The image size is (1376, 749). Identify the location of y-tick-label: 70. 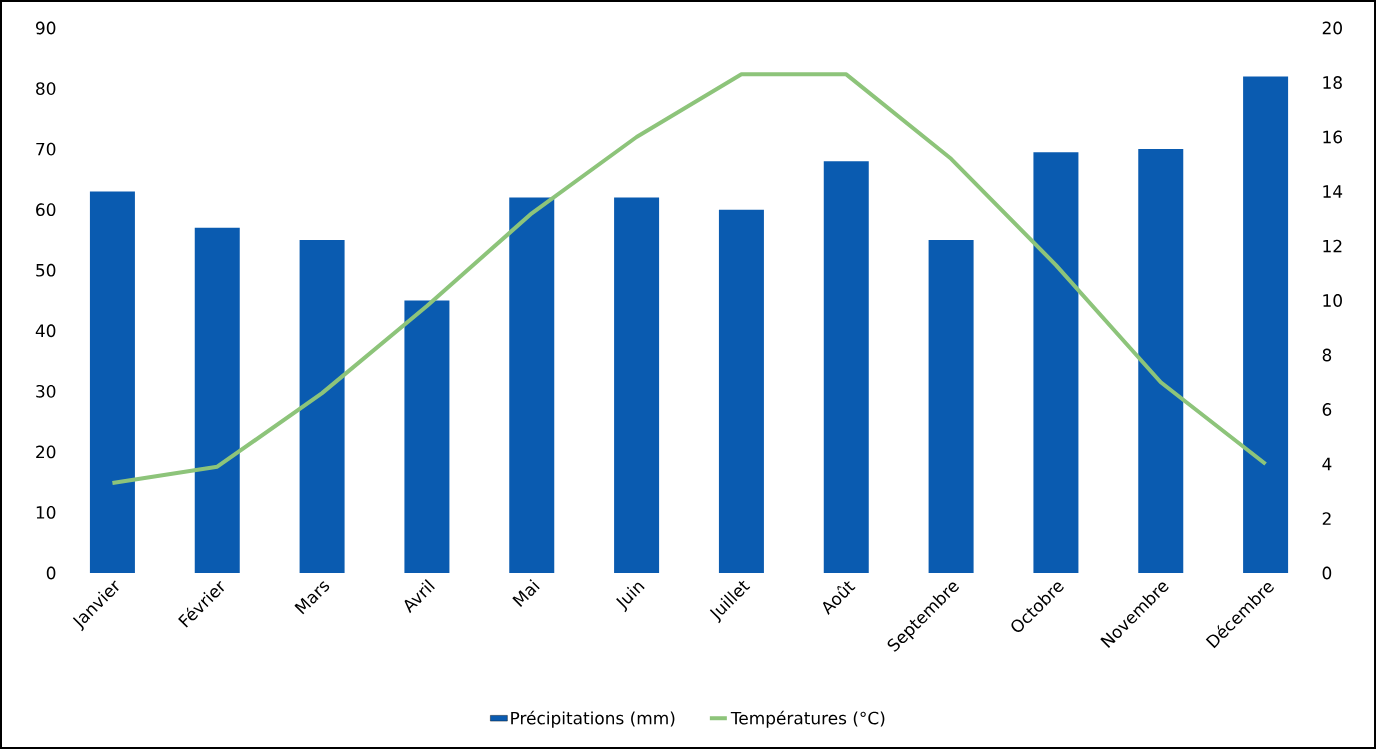
(46, 149).